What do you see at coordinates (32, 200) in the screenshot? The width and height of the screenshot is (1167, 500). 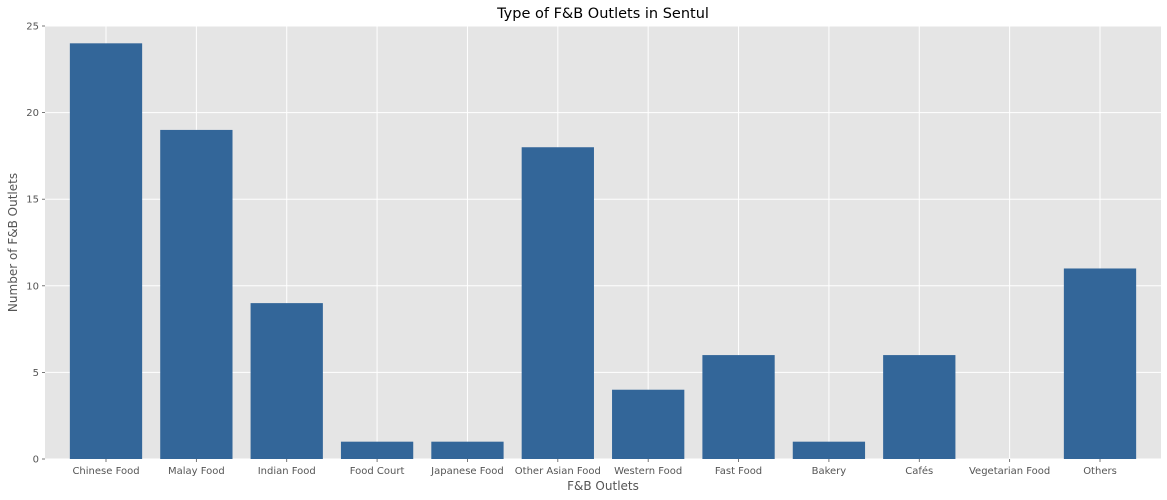 I see `y-tick-label: 15` at bounding box center [32, 200].